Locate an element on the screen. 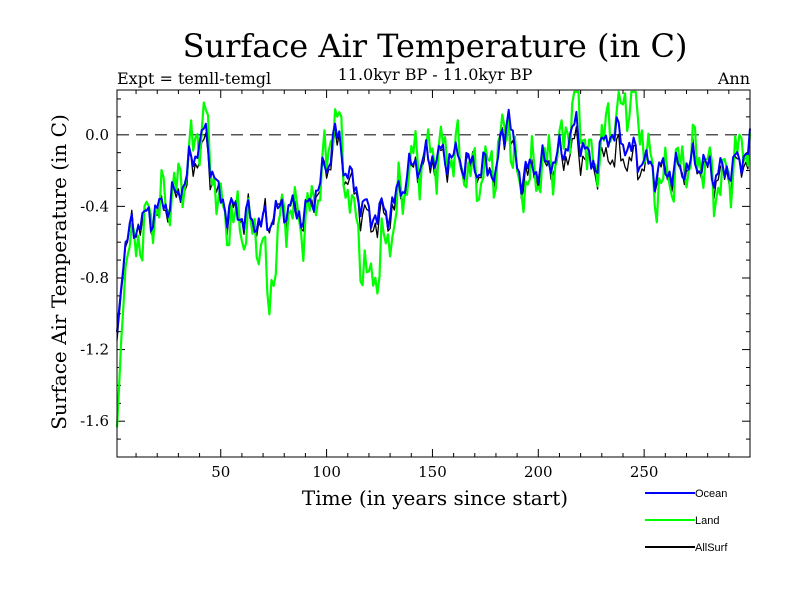 The height and width of the screenshot is (600, 800). legend-label: AllSurf is located at coordinates (711, 548).